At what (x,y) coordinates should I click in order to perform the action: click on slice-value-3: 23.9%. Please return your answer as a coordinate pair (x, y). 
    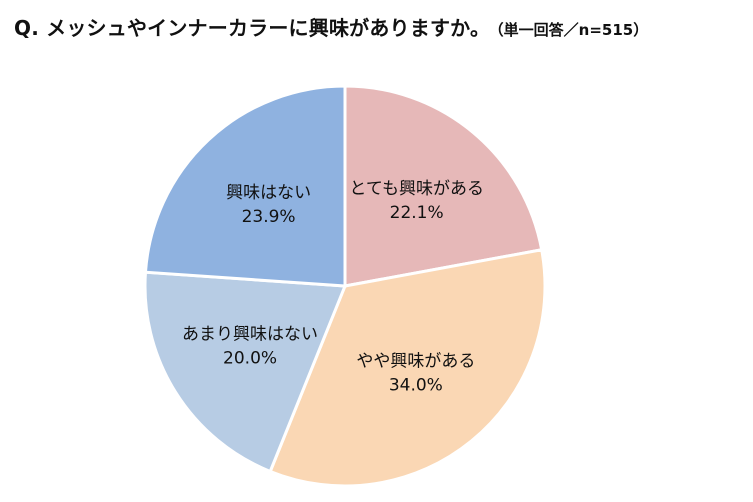
    Looking at the image, I should click on (269, 217).